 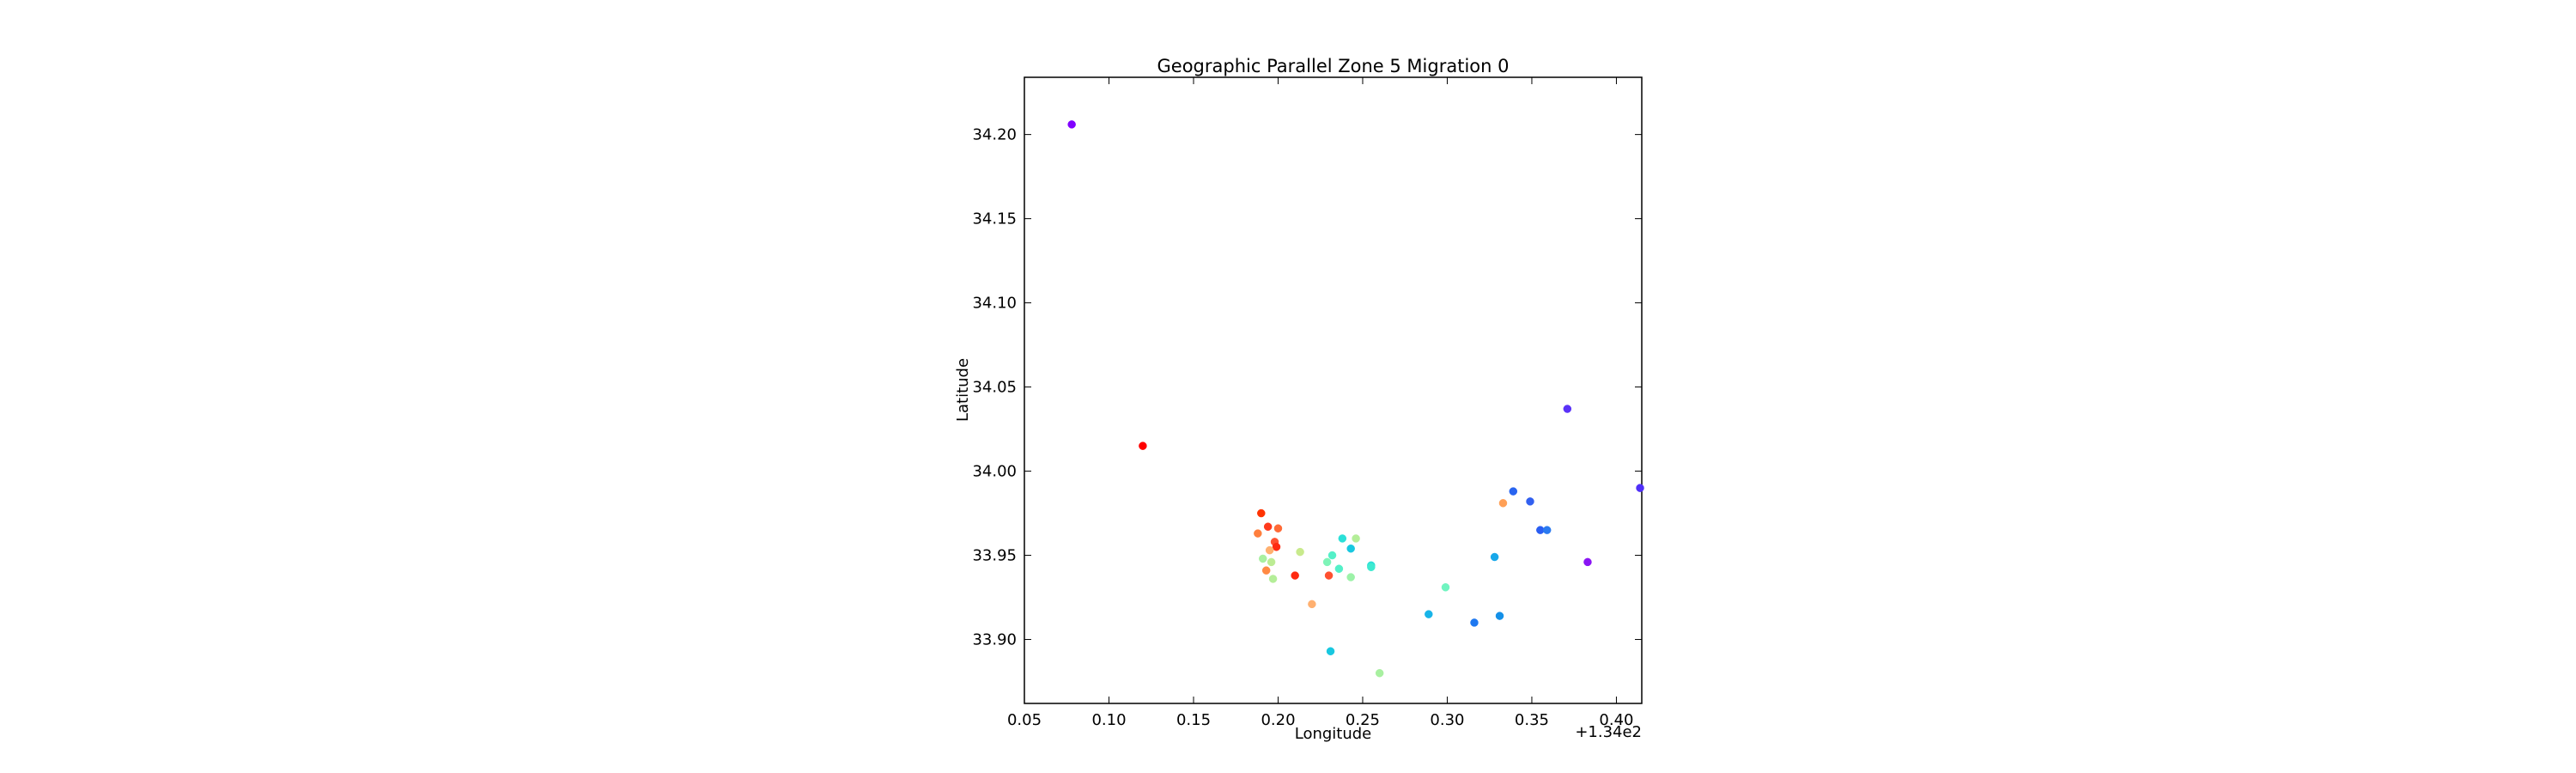 What do you see at coordinates (1278, 720) in the screenshot?
I see `x-tick-label: 0.20` at bounding box center [1278, 720].